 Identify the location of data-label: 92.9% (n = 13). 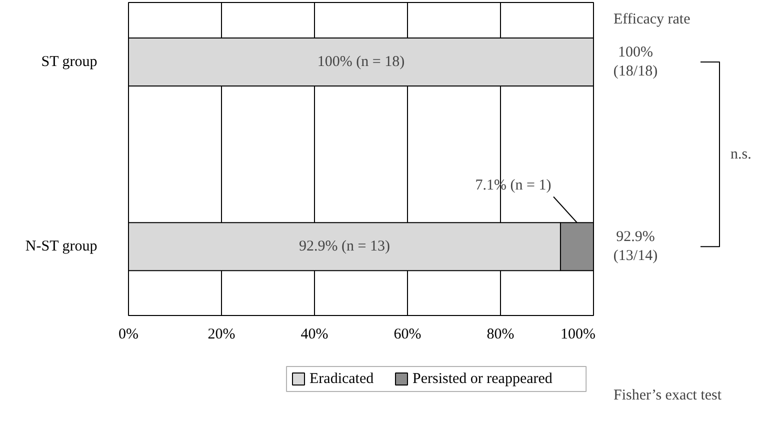
(344, 246).